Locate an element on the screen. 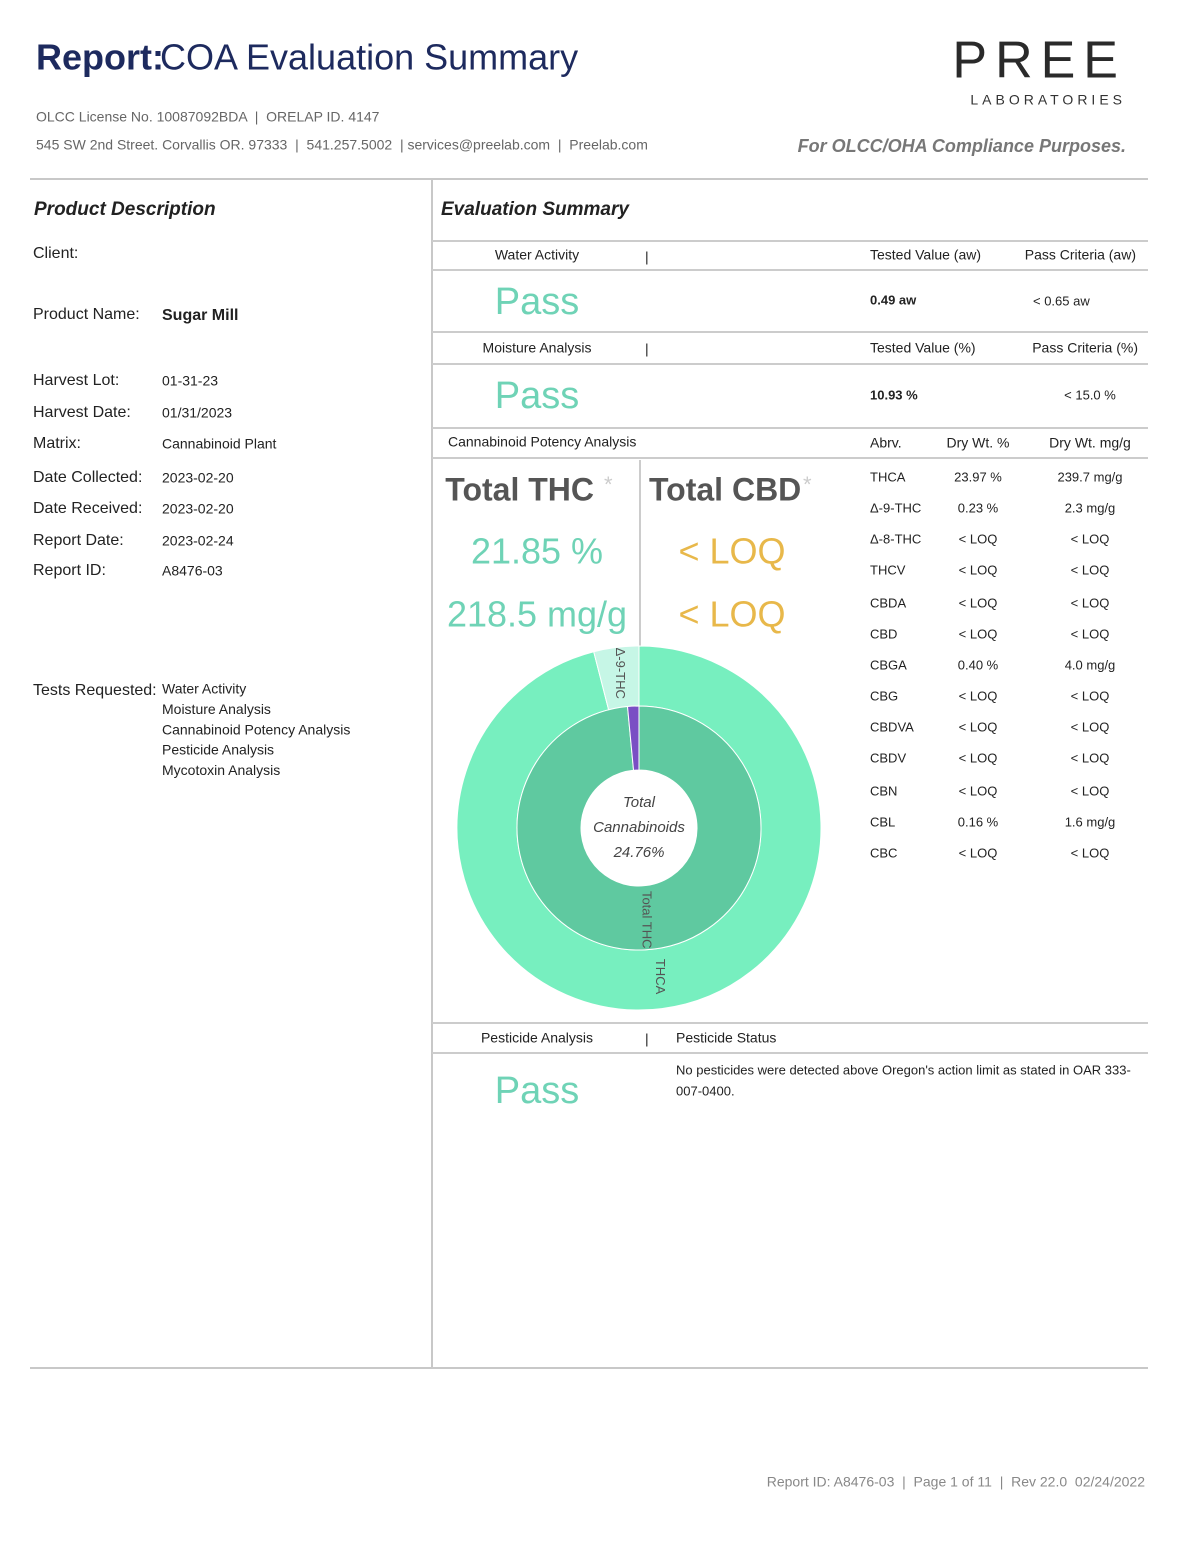 Image resolution: width=1200 pixels, height=1558 pixels. cell: CBDA is located at coordinates (888, 602).